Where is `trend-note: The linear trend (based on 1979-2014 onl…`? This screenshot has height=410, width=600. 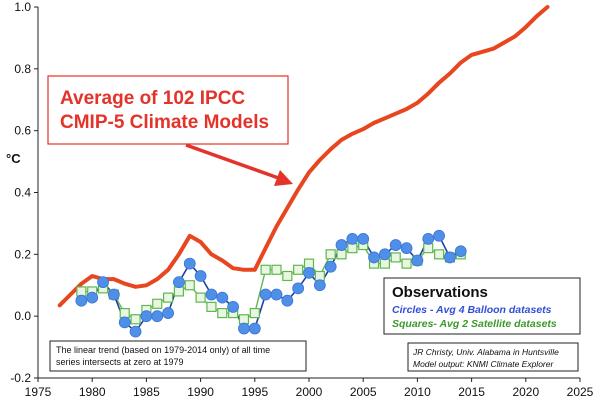 trend-note: The linear trend (based on 1979-2014 onl… is located at coordinates (178, 356).